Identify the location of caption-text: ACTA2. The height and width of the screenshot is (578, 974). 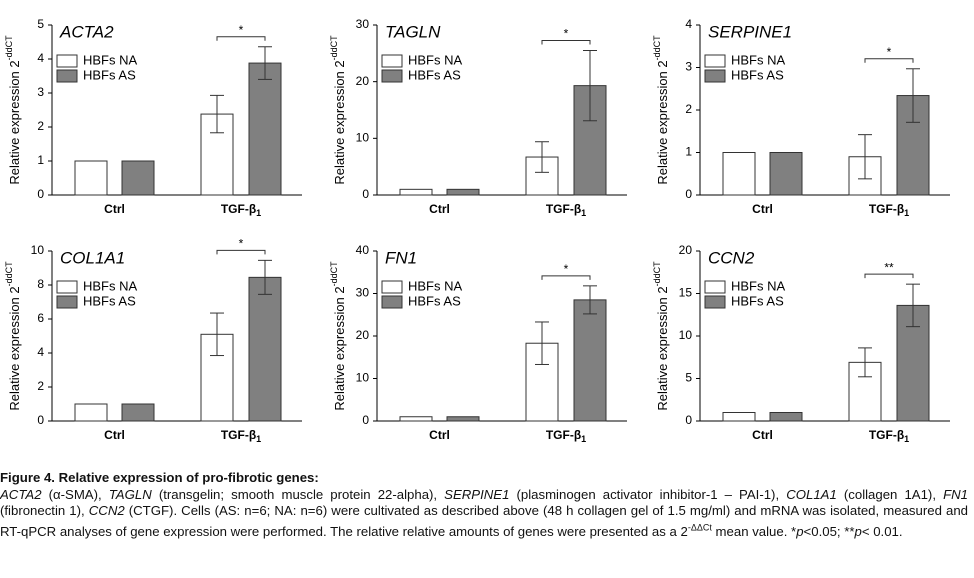
(21, 494).